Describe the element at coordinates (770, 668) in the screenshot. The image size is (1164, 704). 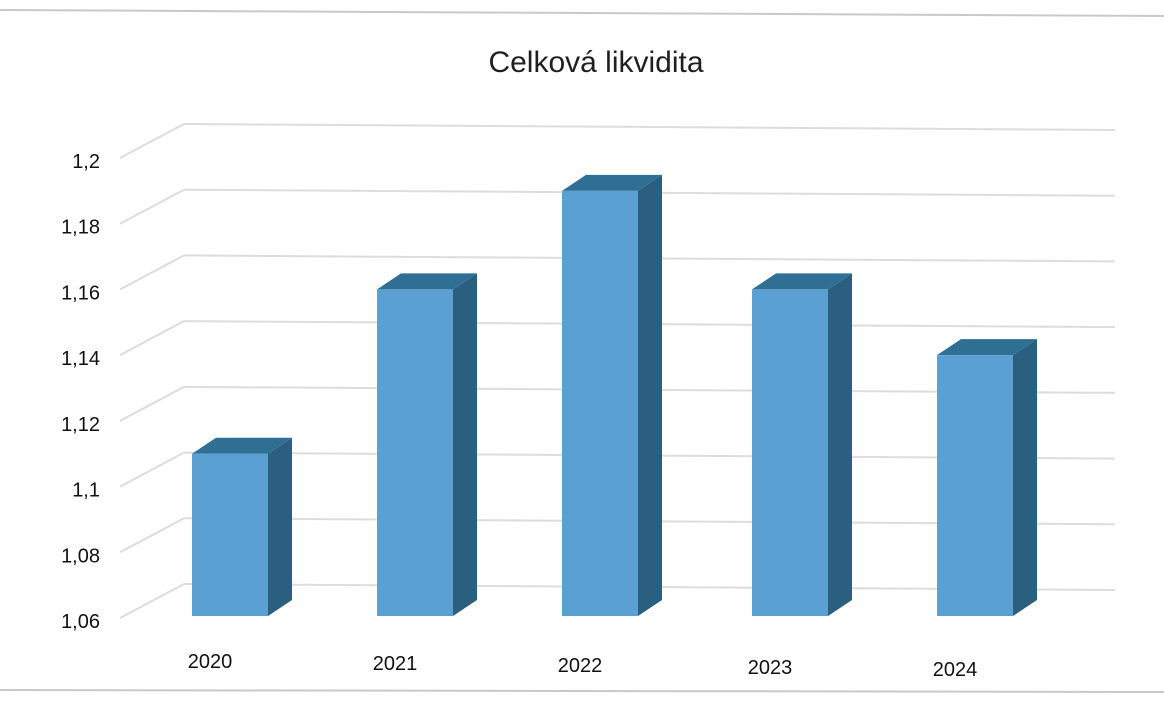
I see `x-tick-label: 2023` at that location.